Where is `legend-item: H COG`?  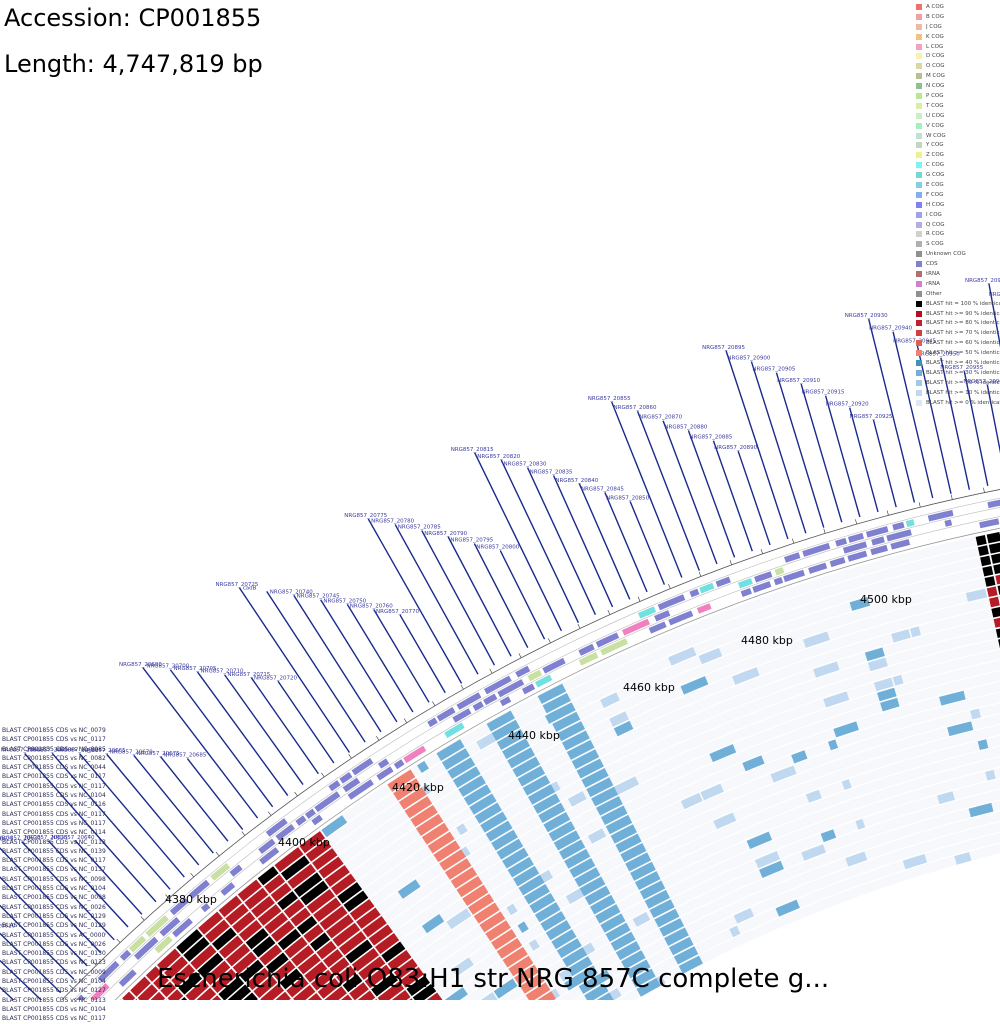 legend-item: H COG is located at coordinates (958, 205).